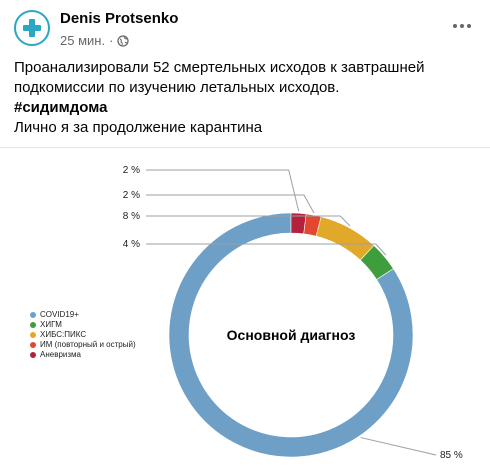 This screenshot has width=490, height=472. What do you see at coordinates (51, 324) in the screenshot?
I see `legend-label: ХИГМ` at bounding box center [51, 324].